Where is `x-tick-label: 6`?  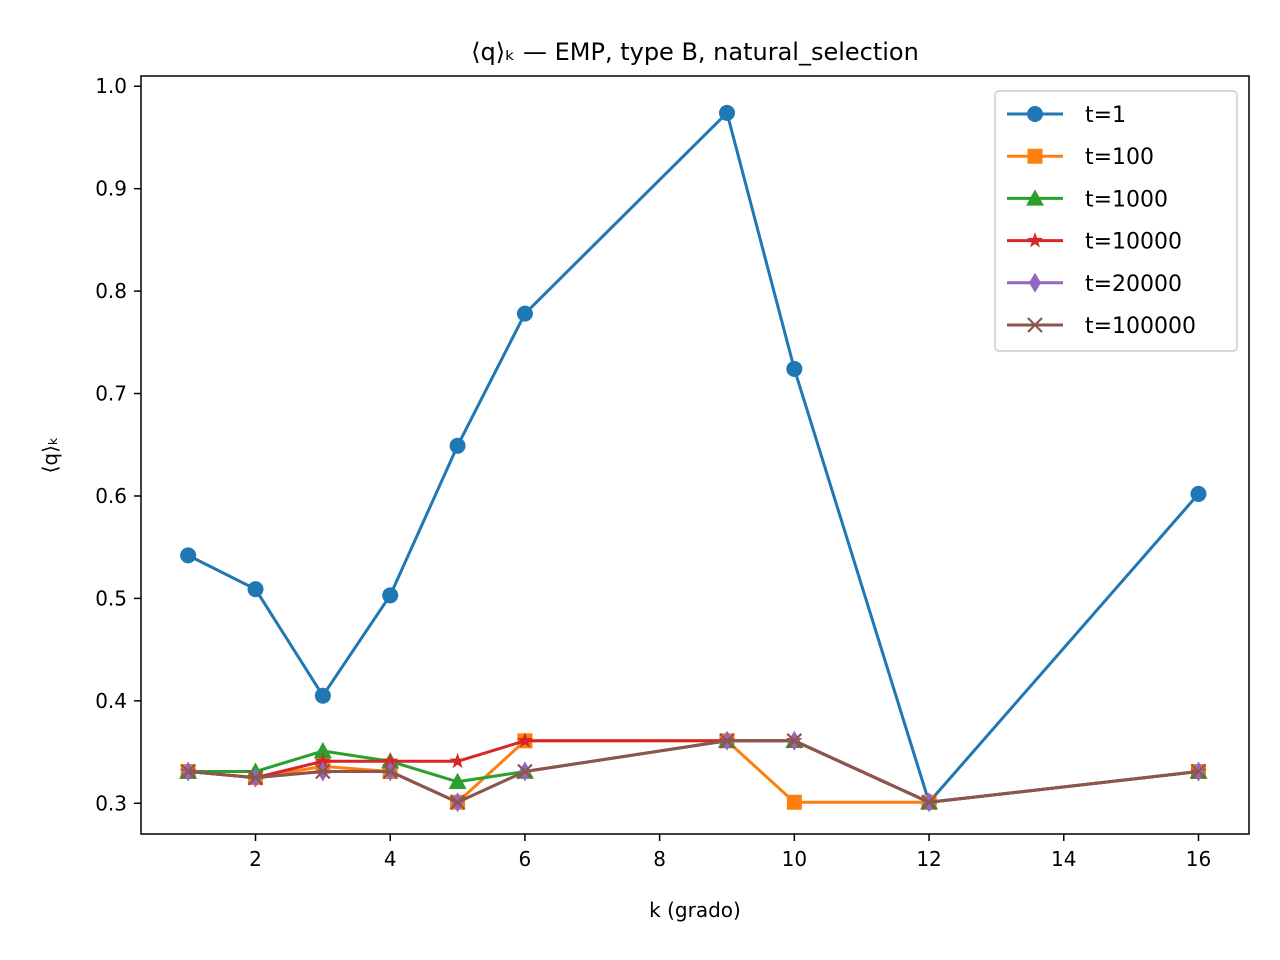 x-tick-label: 6 is located at coordinates (525, 859).